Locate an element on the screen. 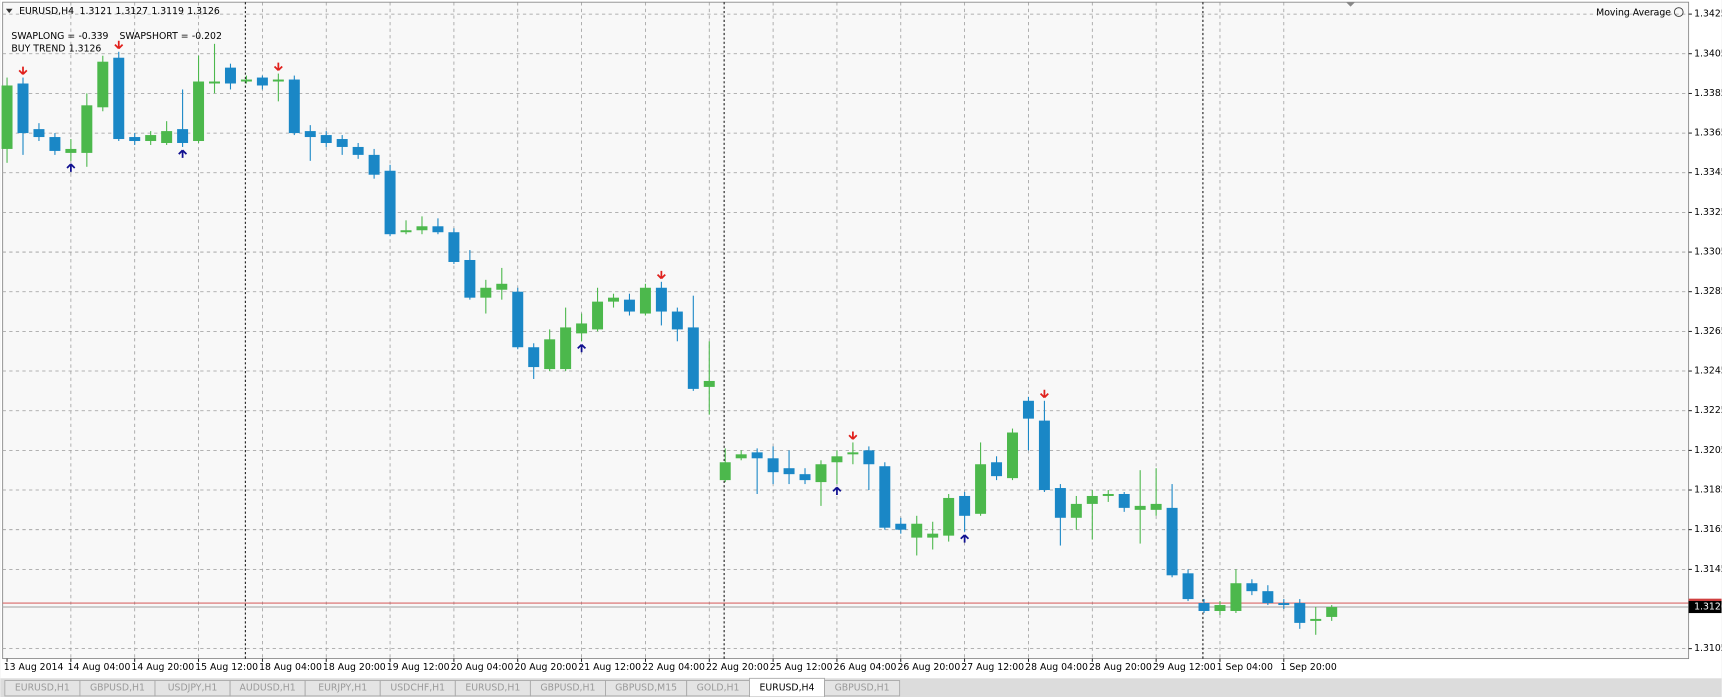  y-tick-label: 1.3405 is located at coordinates (1708, 53).